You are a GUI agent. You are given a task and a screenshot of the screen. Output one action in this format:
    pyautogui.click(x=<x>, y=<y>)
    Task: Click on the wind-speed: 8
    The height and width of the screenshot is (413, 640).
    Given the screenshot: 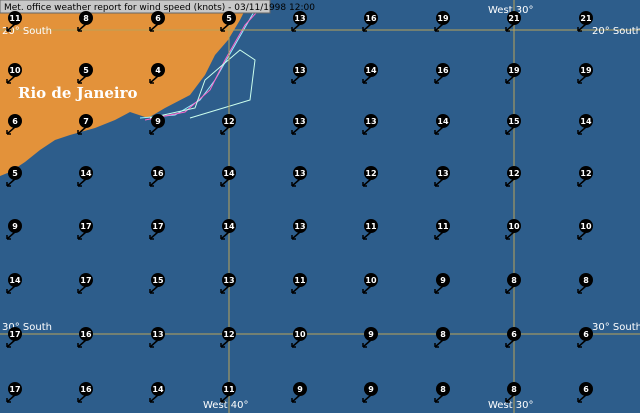 What is the action you would take?
    pyautogui.click(x=514, y=280)
    